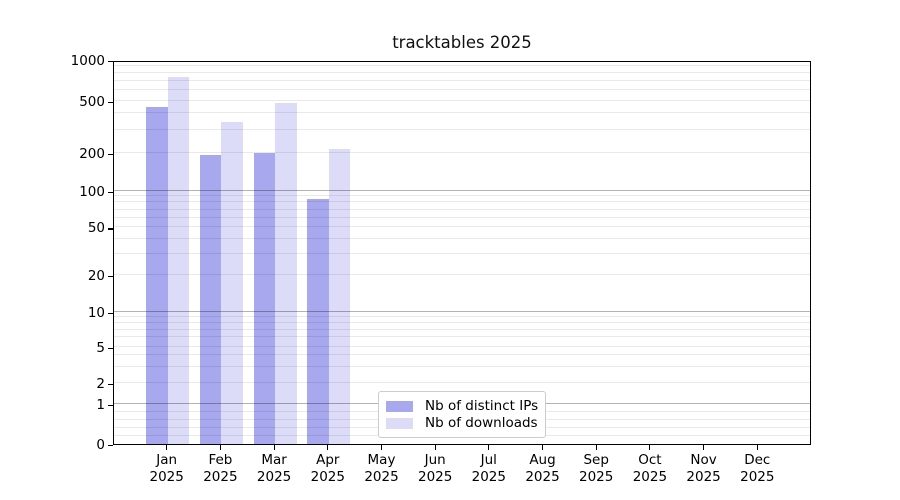 This screenshot has width=900, height=500. What do you see at coordinates (92, 101) in the screenshot?
I see `y-tick-label: 500` at bounding box center [92, 101].